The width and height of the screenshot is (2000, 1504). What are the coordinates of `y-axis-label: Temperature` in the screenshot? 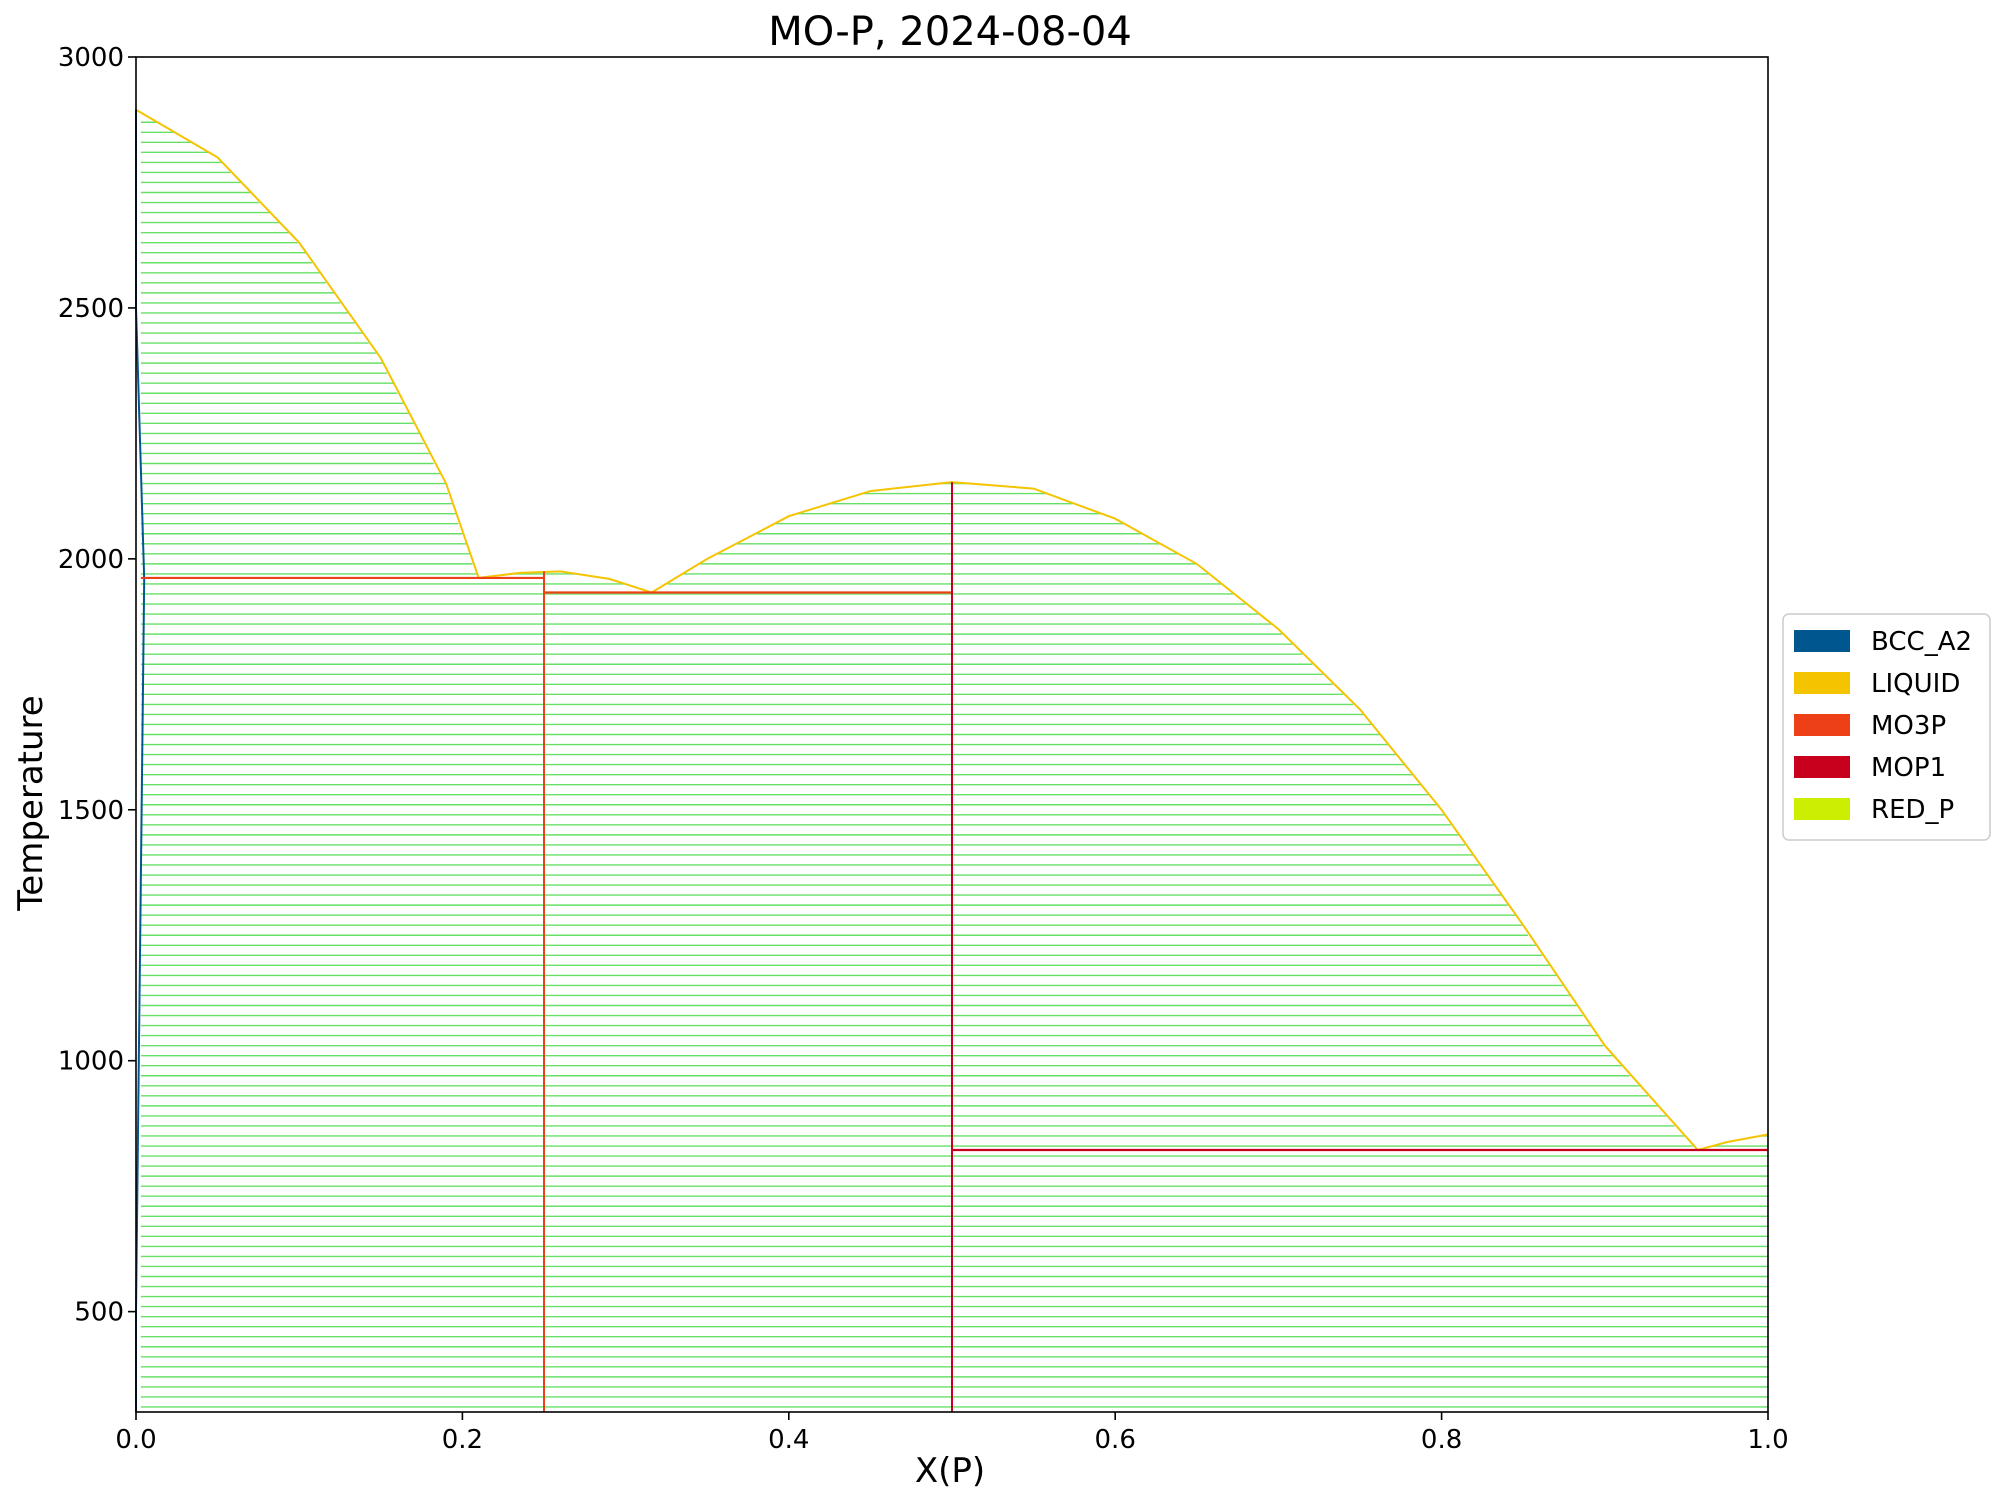 It's located at (31, 803).